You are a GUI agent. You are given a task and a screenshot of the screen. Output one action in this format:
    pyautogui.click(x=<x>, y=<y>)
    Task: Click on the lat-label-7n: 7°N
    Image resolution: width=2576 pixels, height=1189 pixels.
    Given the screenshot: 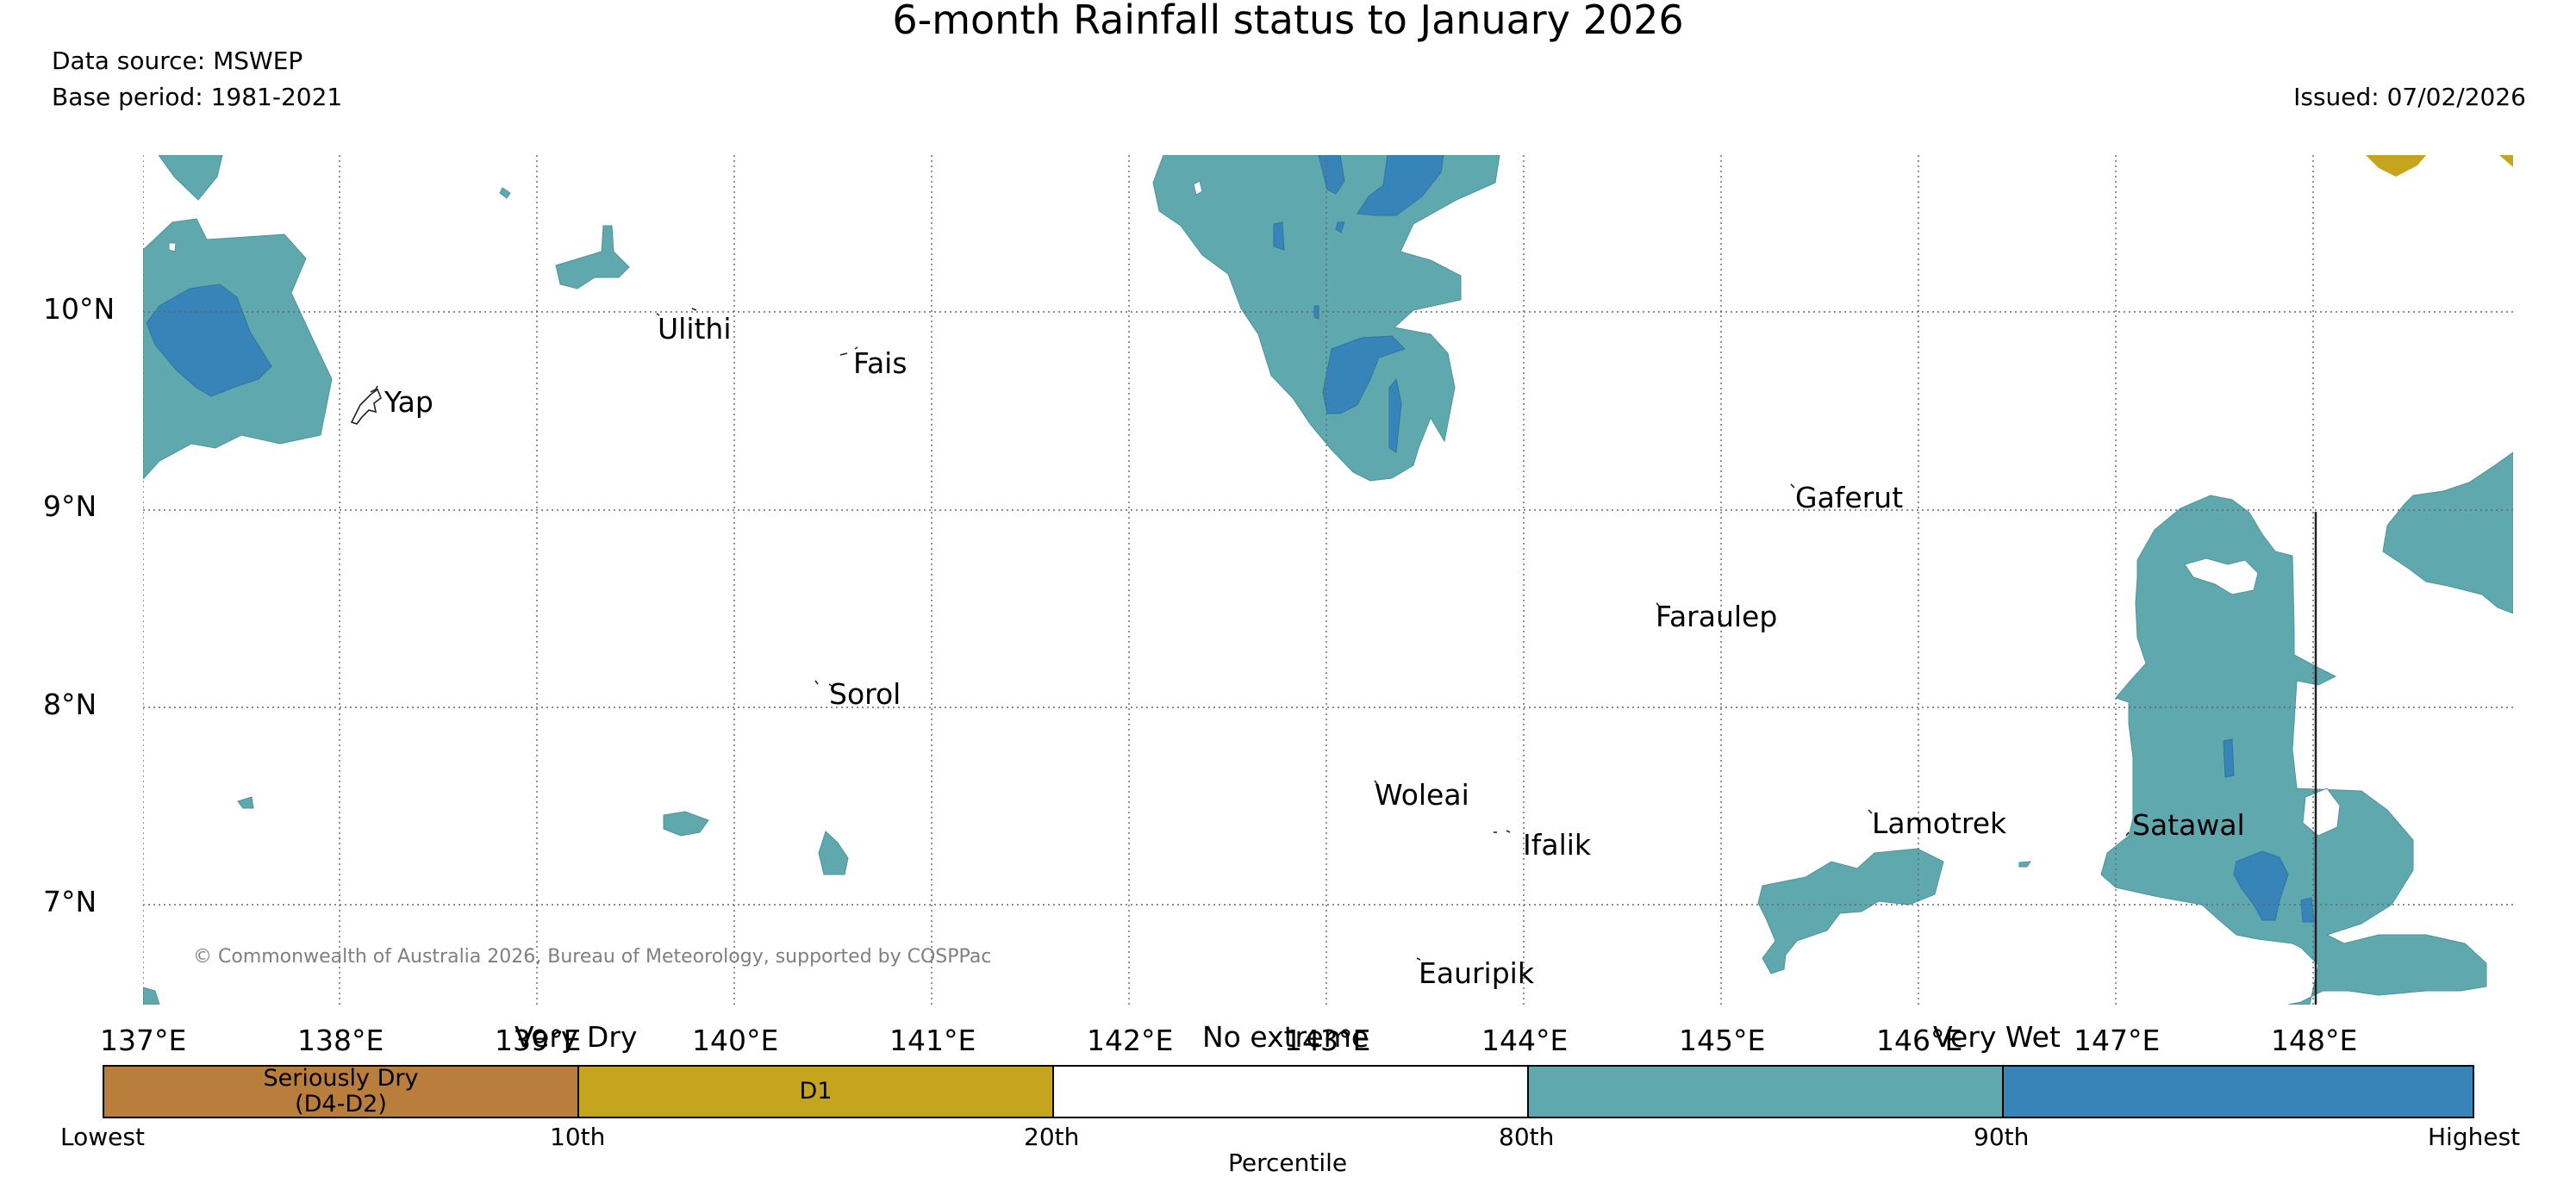 What is the action you would take?
    pyautogui.click(x=70, y=902)
    